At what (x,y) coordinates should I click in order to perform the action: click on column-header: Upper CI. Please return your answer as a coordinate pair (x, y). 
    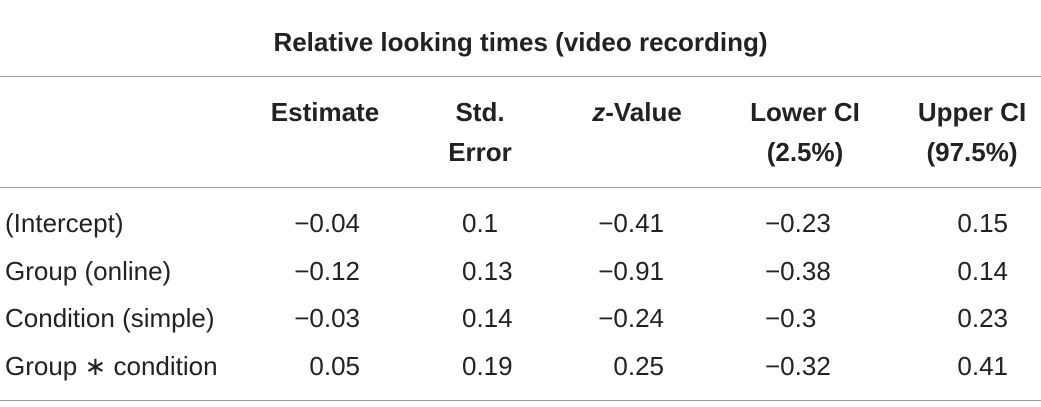
    Looking at the image, I should click on (972, 112).